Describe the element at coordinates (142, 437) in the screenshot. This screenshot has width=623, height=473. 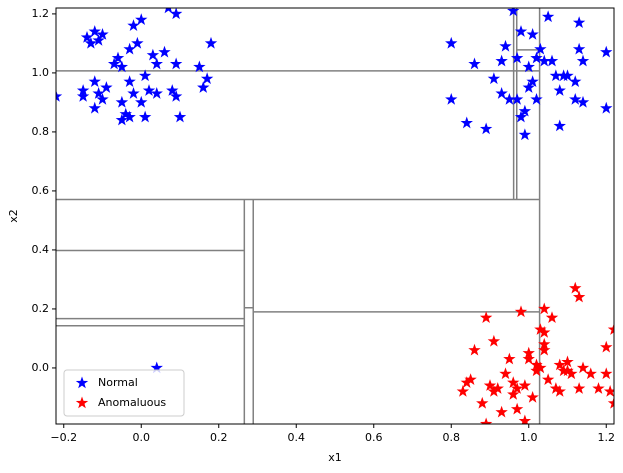
I see `x-tick-label: 0.0` at that location.